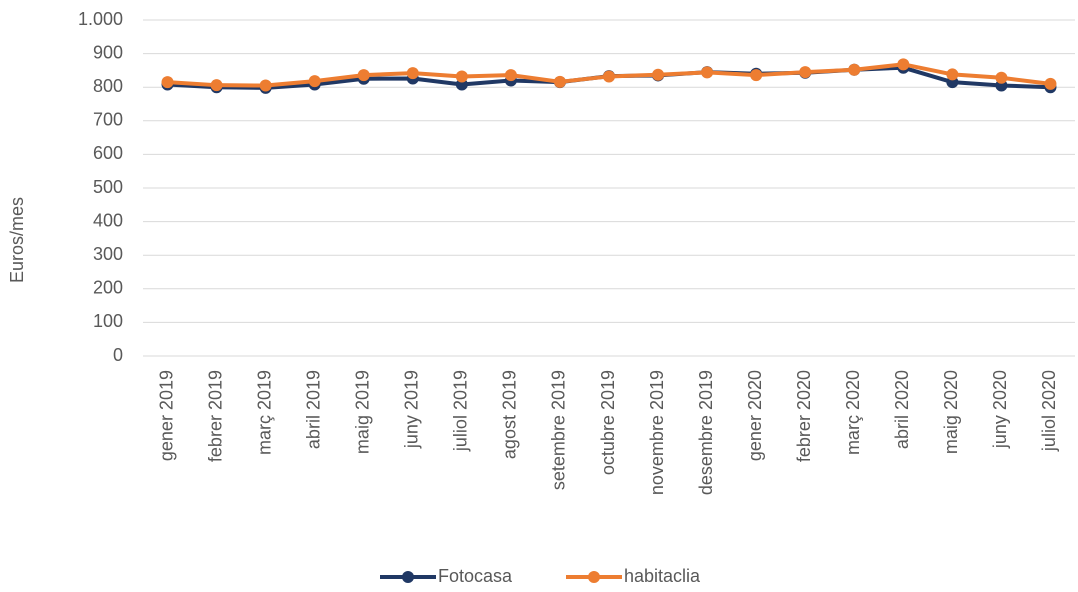  What do you see at coordinates (108, 220) in the screenshot?
I see `y-tick-label: 400` at bounding box center [108, 220].